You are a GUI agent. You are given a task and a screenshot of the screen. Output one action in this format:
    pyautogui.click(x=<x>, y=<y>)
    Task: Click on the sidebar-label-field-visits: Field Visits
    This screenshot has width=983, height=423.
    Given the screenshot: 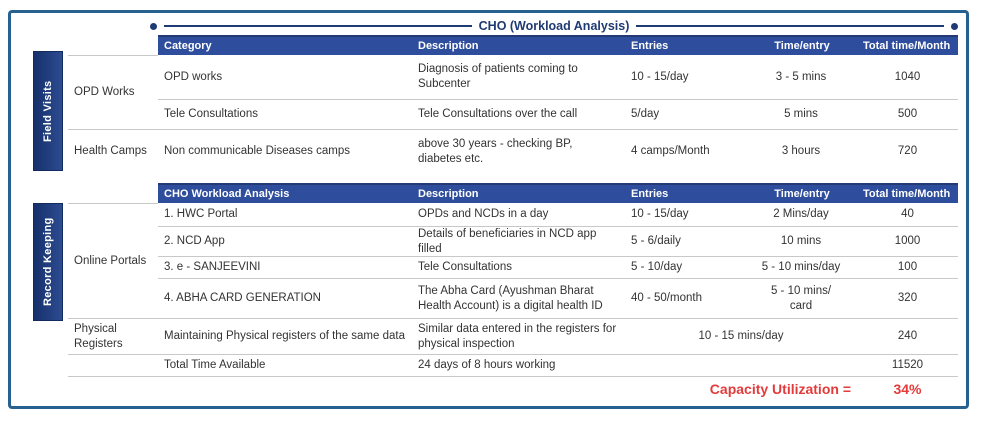 What is the action you would take?
    pyautogui.click(x=48, y=111)
    